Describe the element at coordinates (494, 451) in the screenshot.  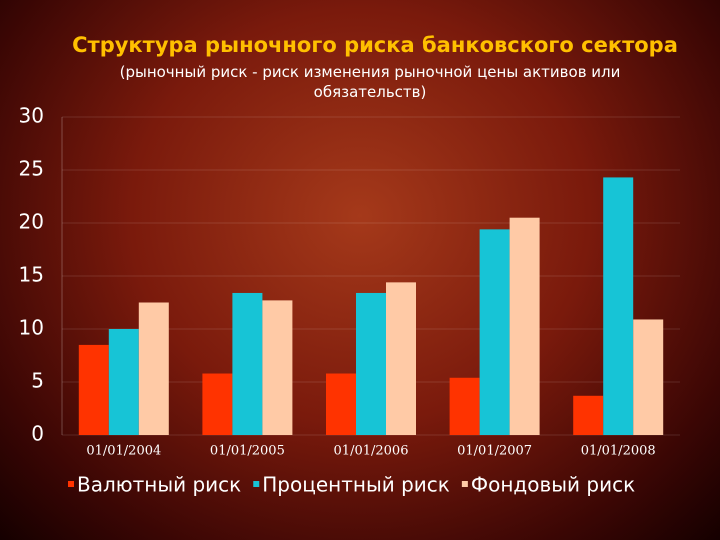
I see `x-tick-label: 01/01/2007` at that location.